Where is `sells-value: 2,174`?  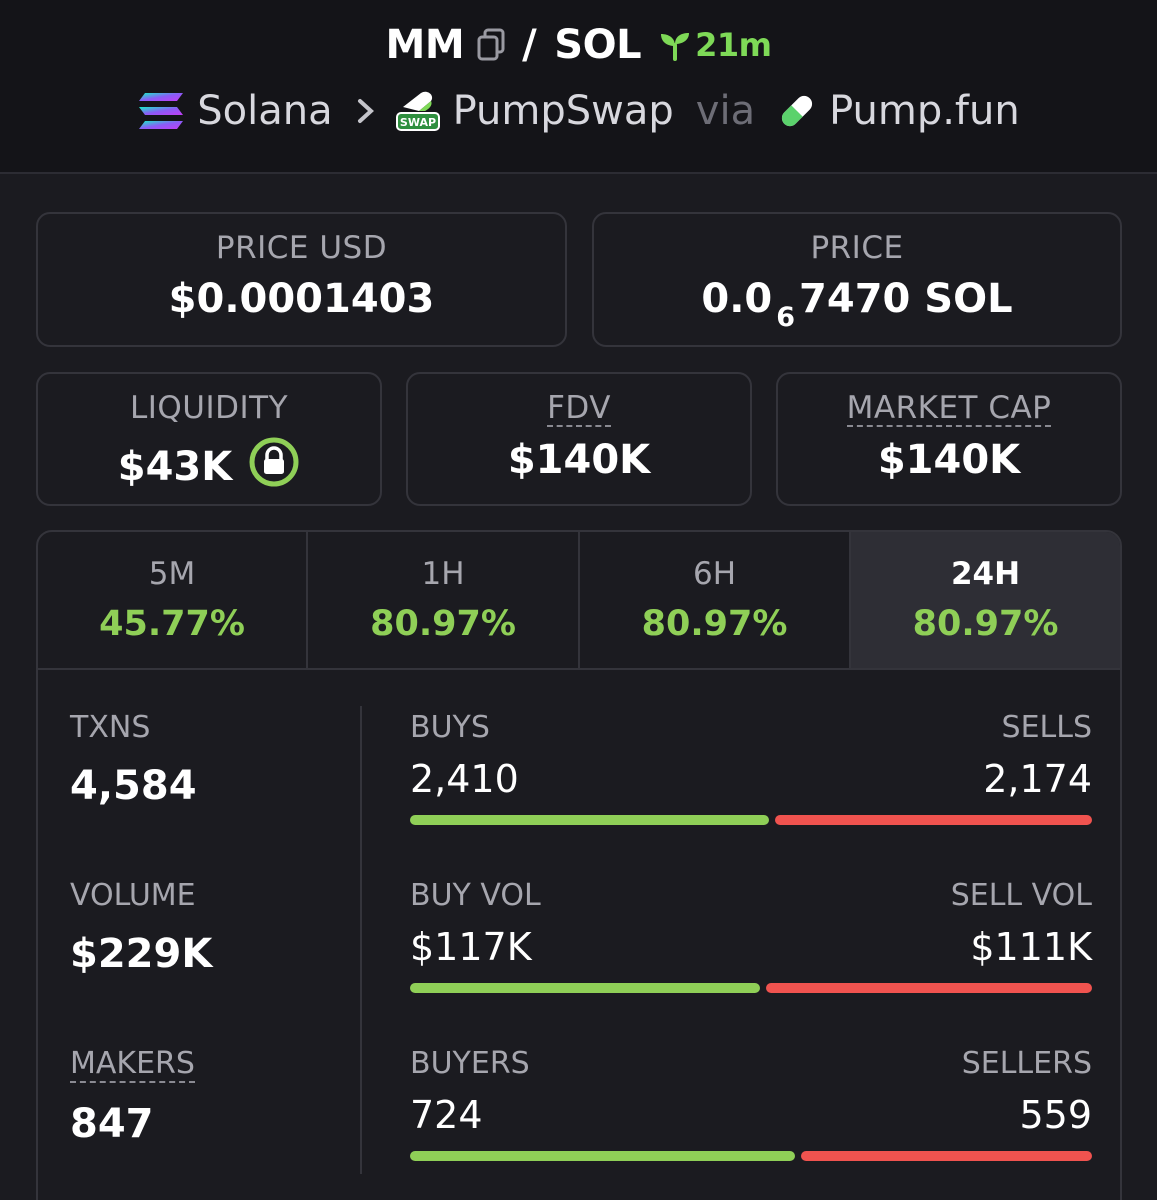
sells-value: 2,174 is located at coordinates (1037, 779).